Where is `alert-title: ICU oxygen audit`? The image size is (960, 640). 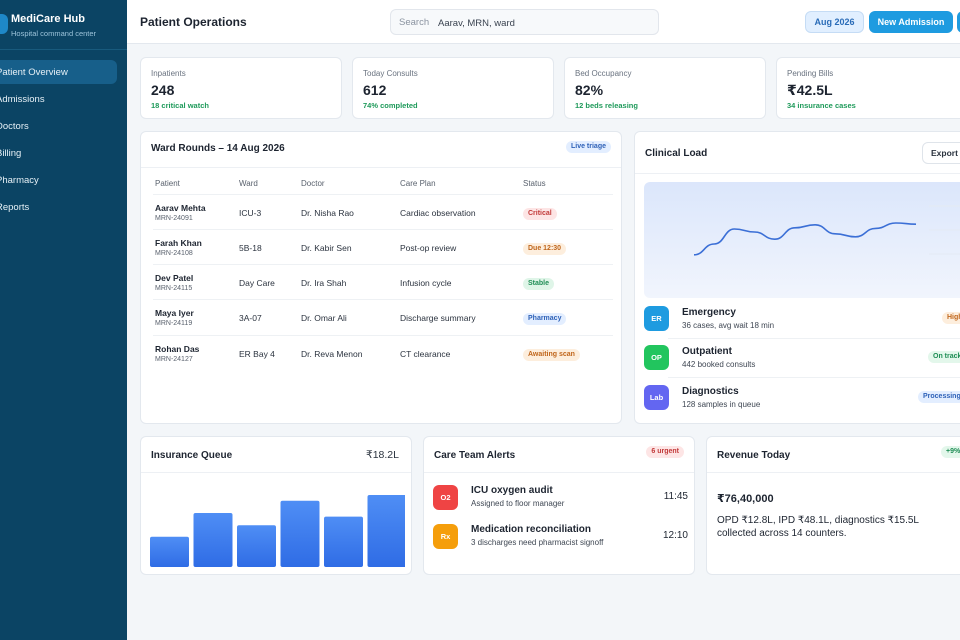 alert-title: ICU oxygen audit is located at coordinates (512, 490).